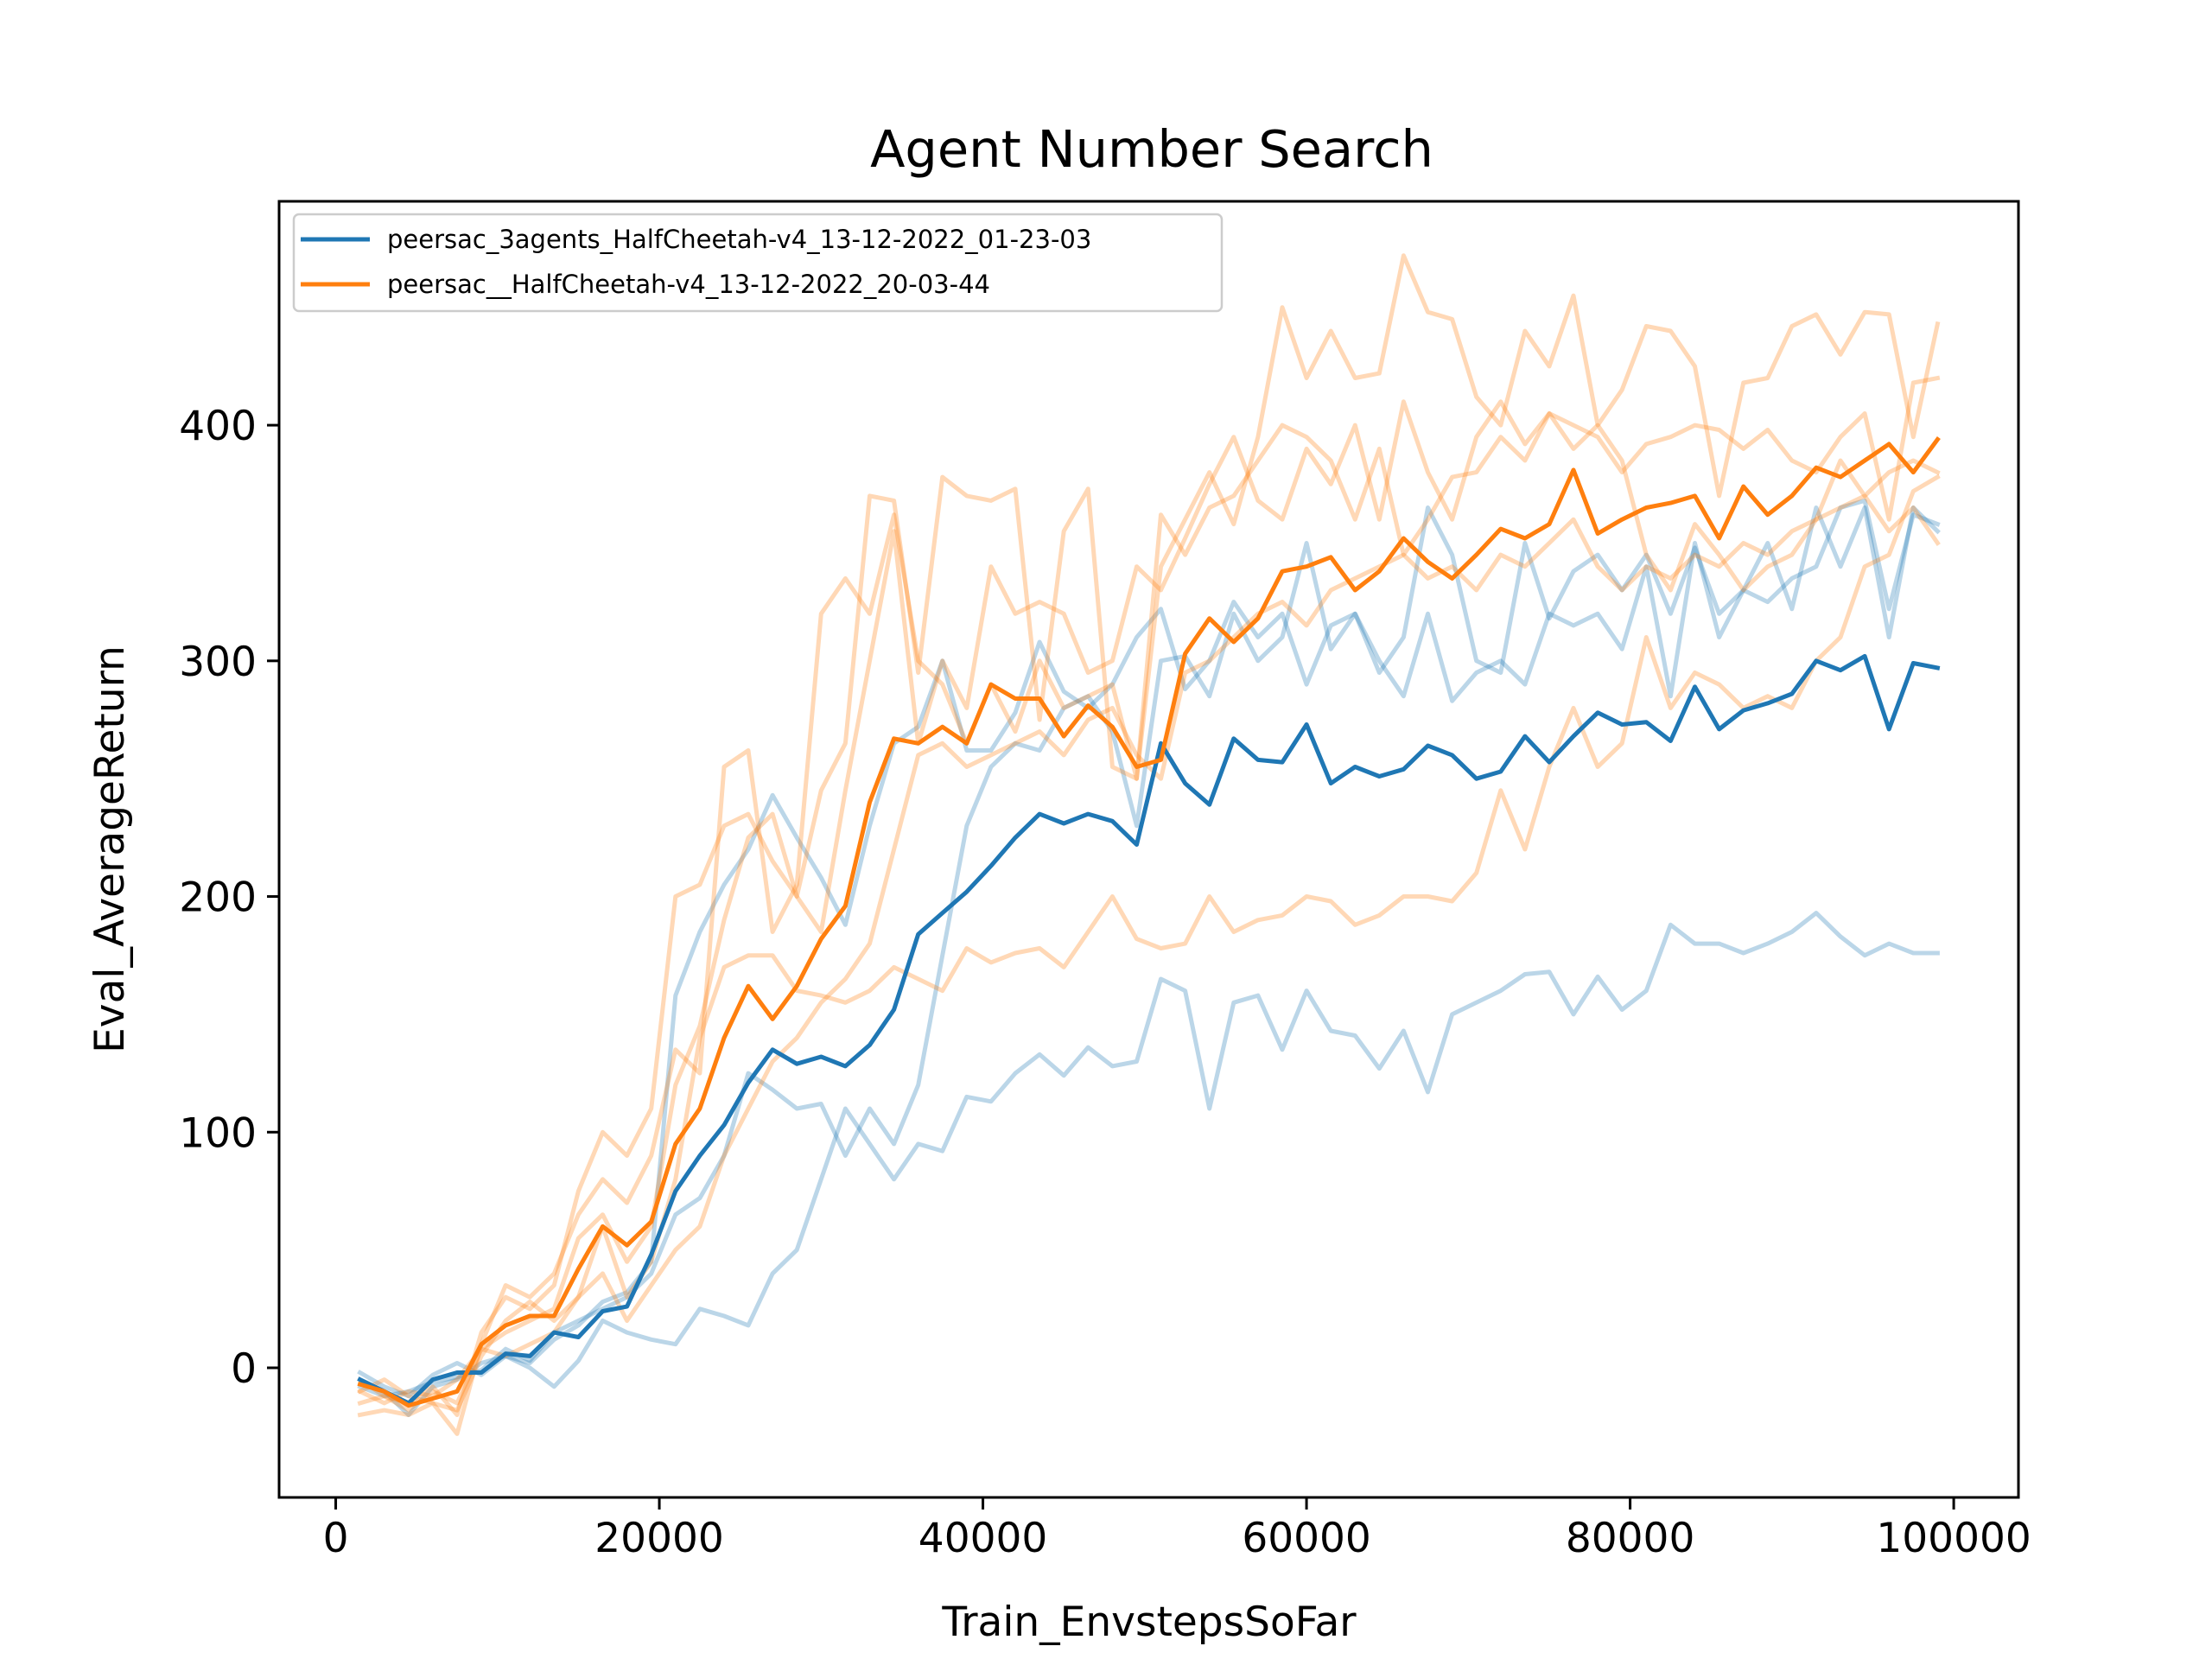 This screenshot has height=1659, width=2212. I want to click on x-tick-label: 80000, so click(1630, 1538).